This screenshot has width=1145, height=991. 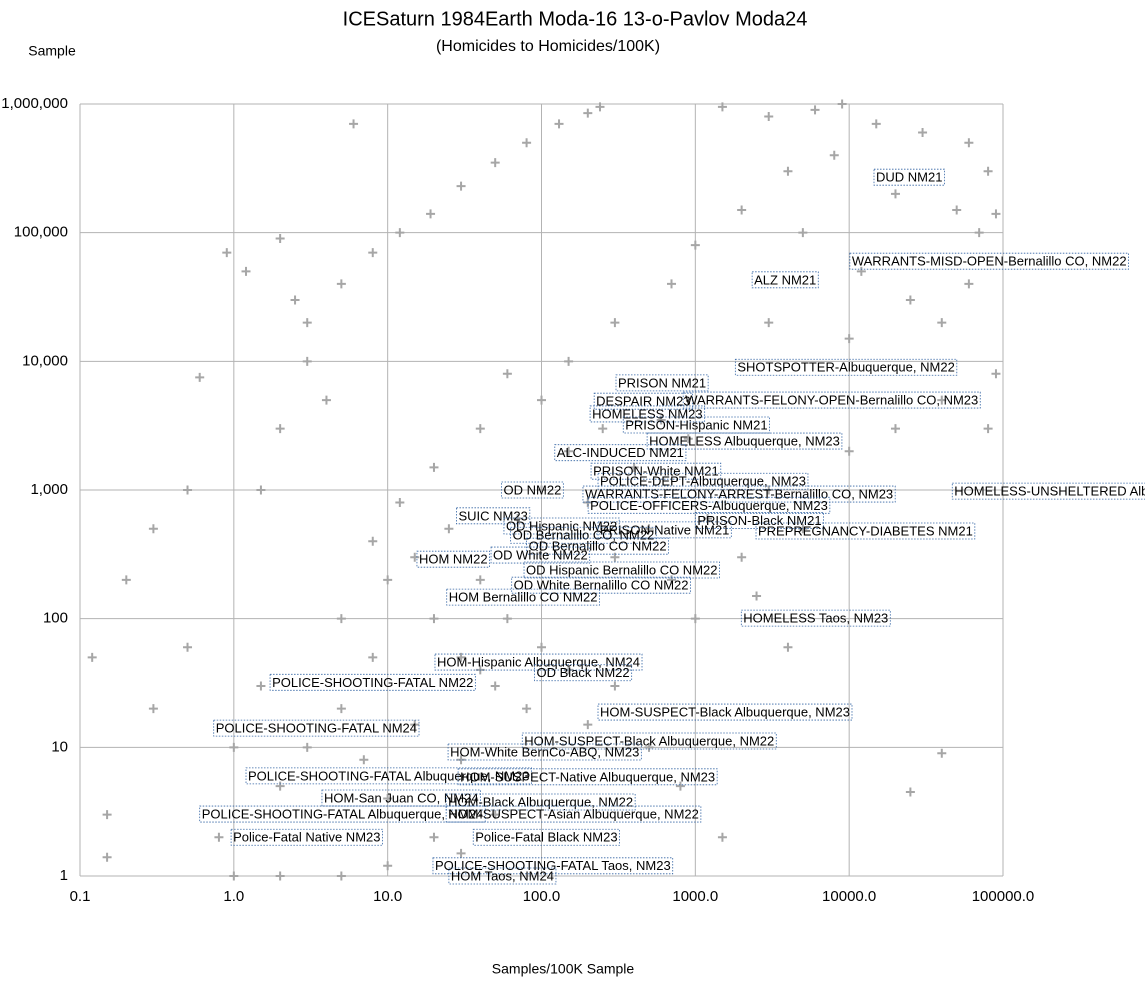 What do you see at coordinates (656, 471) in the screenshot?
I see `annotation-label: PRISON-White NM21` at bounding box center [656, 471].